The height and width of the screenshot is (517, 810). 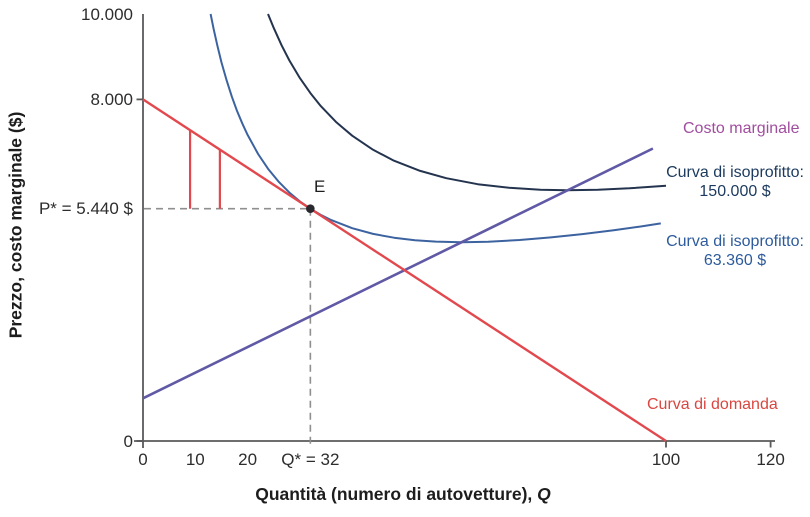 I want to click on isoprofit-high-label-line1: Curva di isoprofitto:, so click(x=735, y=172).